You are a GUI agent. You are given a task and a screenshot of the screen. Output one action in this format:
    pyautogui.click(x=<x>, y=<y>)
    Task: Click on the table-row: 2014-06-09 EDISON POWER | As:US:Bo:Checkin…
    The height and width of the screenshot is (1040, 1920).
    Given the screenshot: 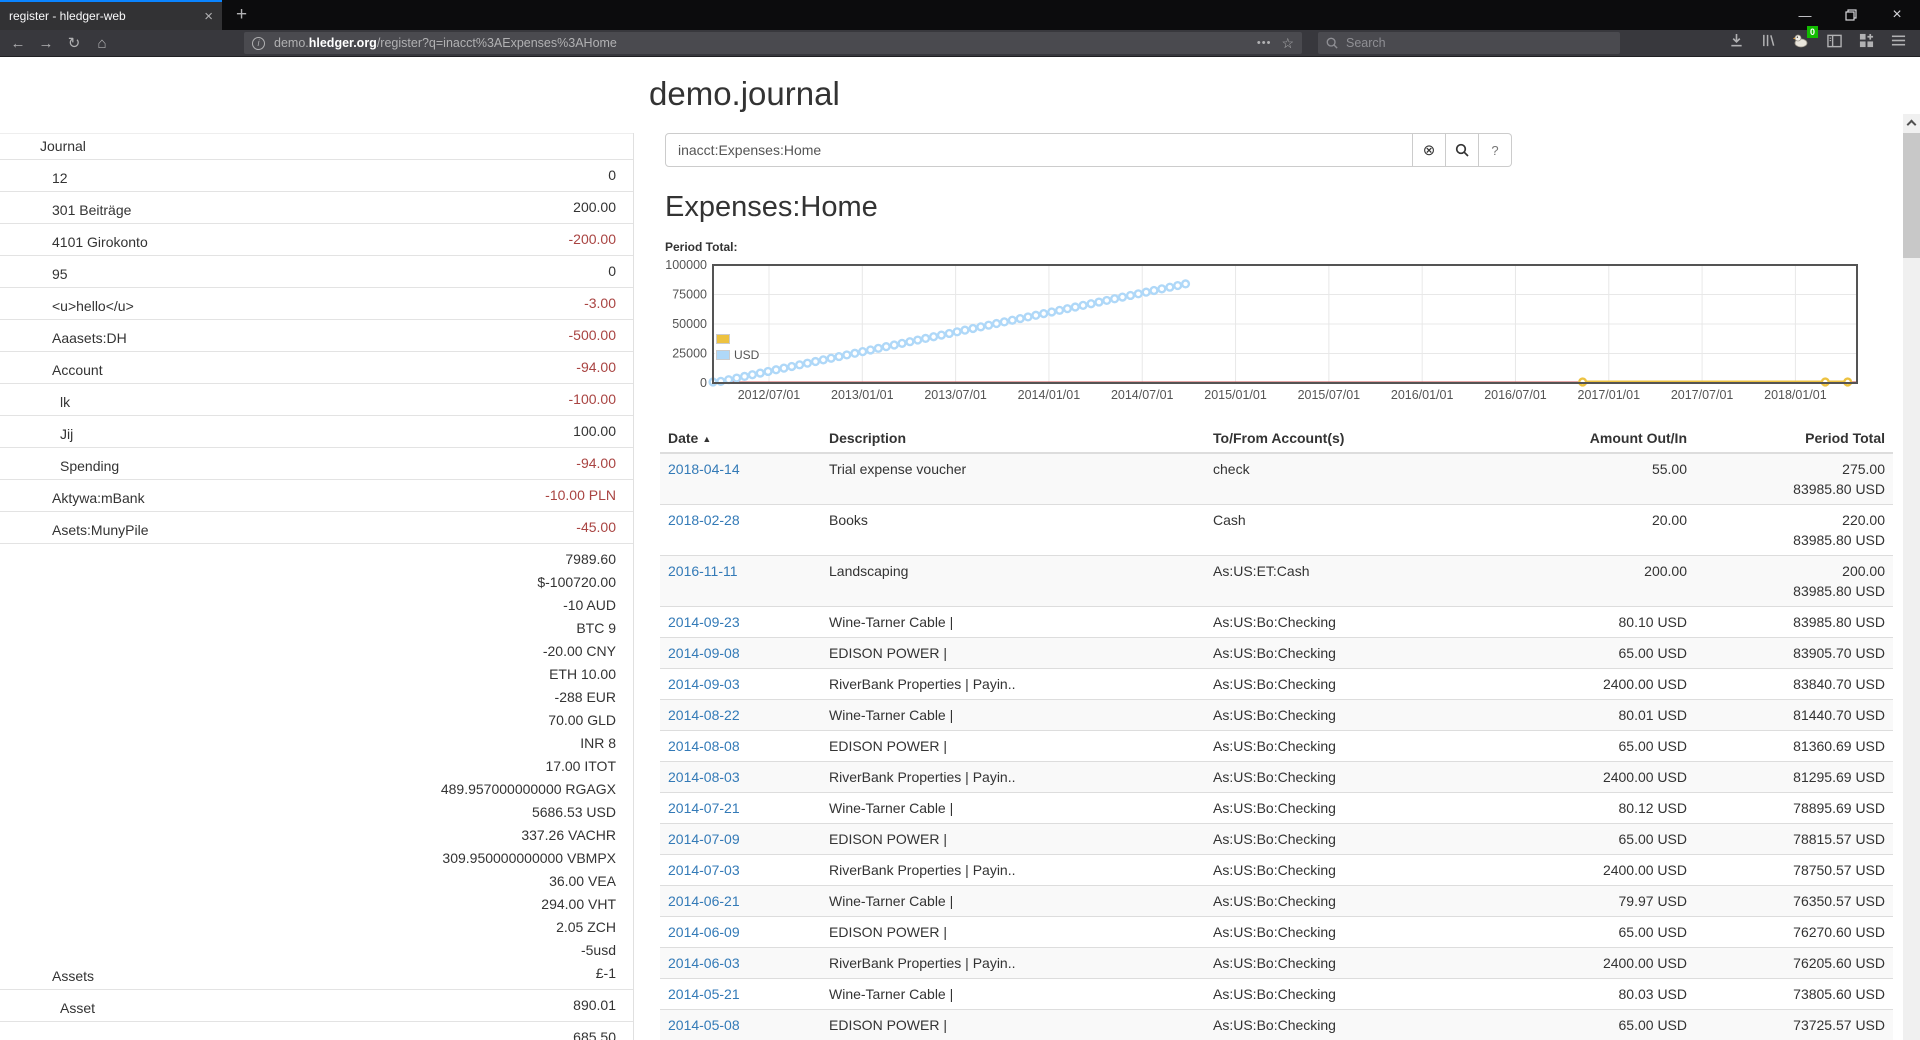 What is the action you would take?
    pyautogui.click(x=1276, y=932)
    